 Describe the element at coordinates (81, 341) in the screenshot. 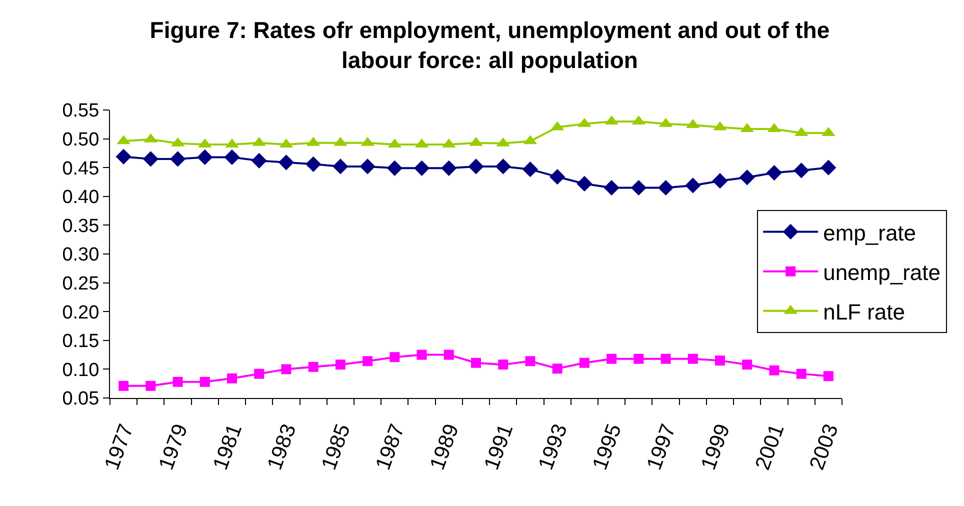

I see `y-tick-label: 0.15` at that location.